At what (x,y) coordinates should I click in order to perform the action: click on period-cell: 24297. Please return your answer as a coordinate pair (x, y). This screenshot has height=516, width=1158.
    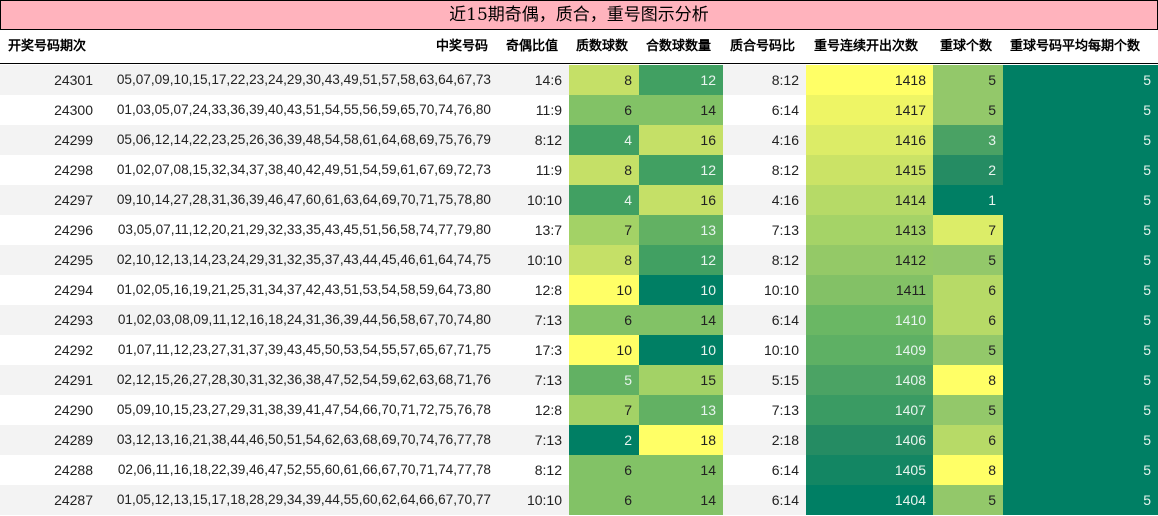
    Looking at the image, I should click on (73, 200).